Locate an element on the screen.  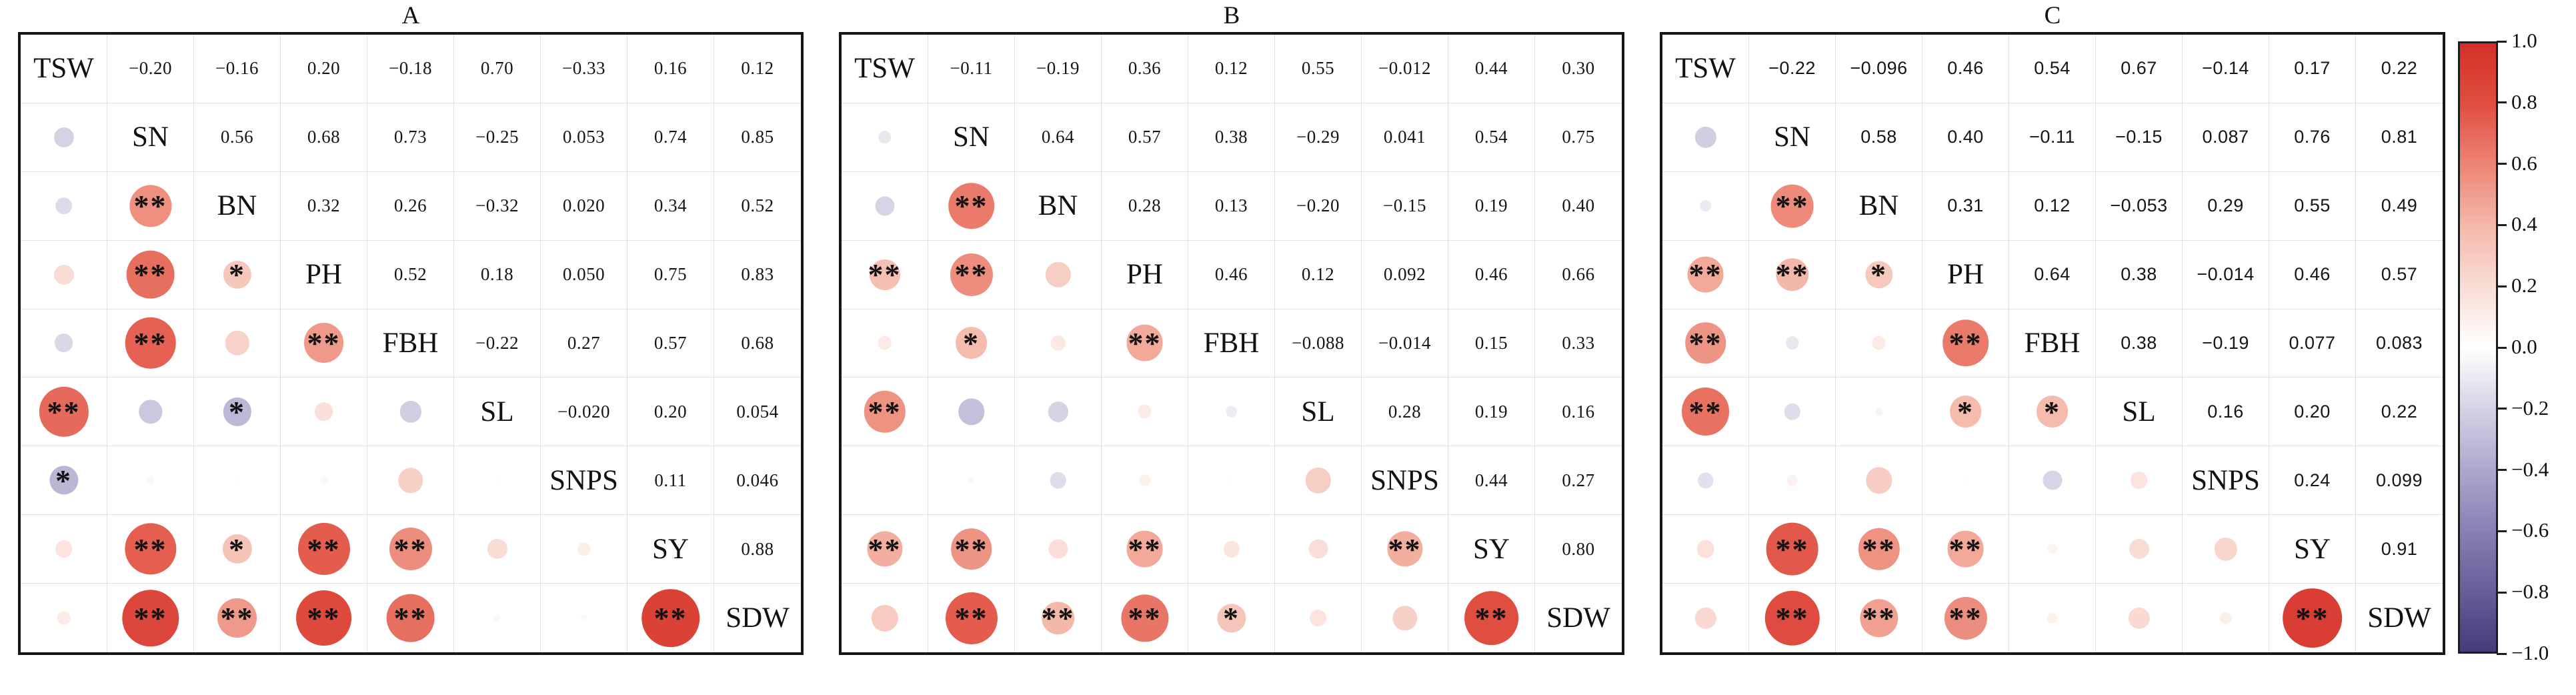
correlation-value: 0.83 is located at coordinates (757, 274).